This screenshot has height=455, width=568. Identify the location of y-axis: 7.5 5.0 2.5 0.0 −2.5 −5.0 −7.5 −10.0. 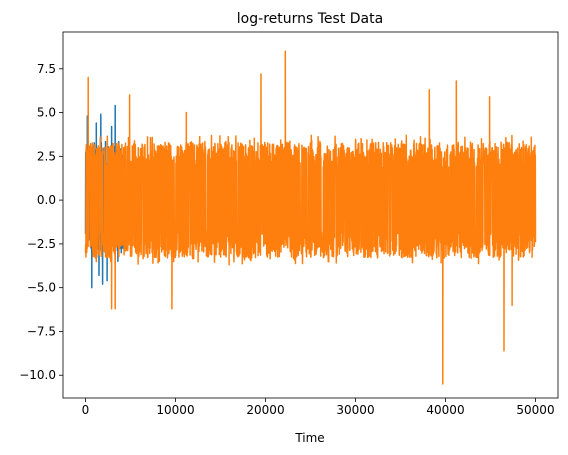
(41, 222).